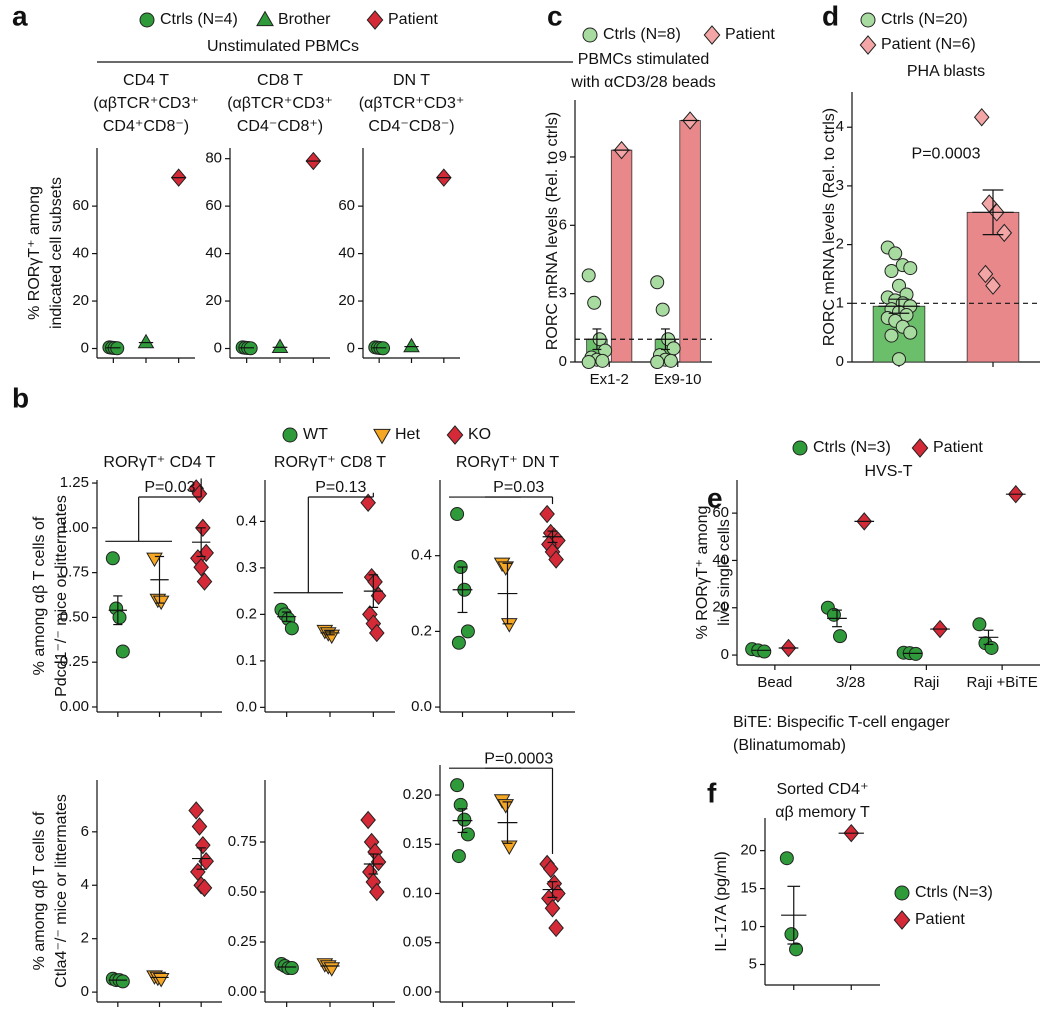 The image size is (1050, 1012). Describe the element at coordinates (721, 901) in the screenshot. I see `y-axis-label: IL-17A (pg/ml)` at that location.